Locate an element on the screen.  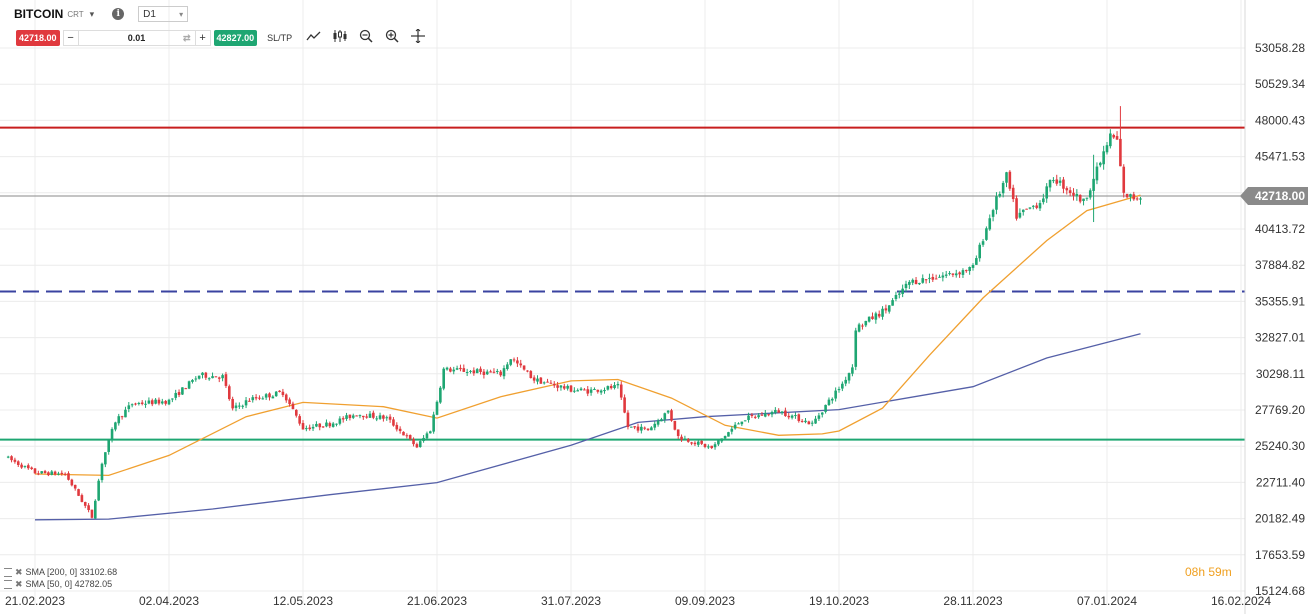
legend-sma50: ✖ SMA [50, 0] 42782.05 is located at coordinates (60, 584).